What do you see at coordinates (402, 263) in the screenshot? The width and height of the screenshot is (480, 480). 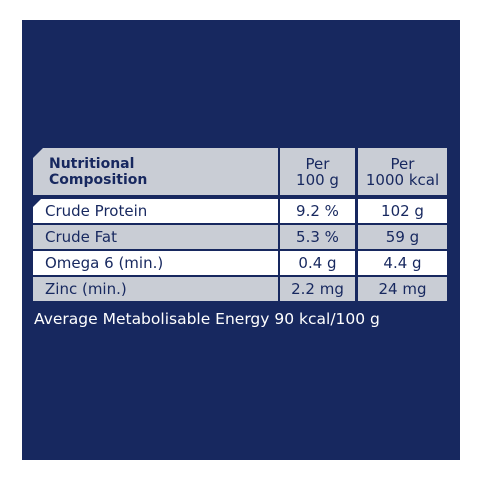 I see `row-value: 4.4 g` at bounding box center [402, 263].